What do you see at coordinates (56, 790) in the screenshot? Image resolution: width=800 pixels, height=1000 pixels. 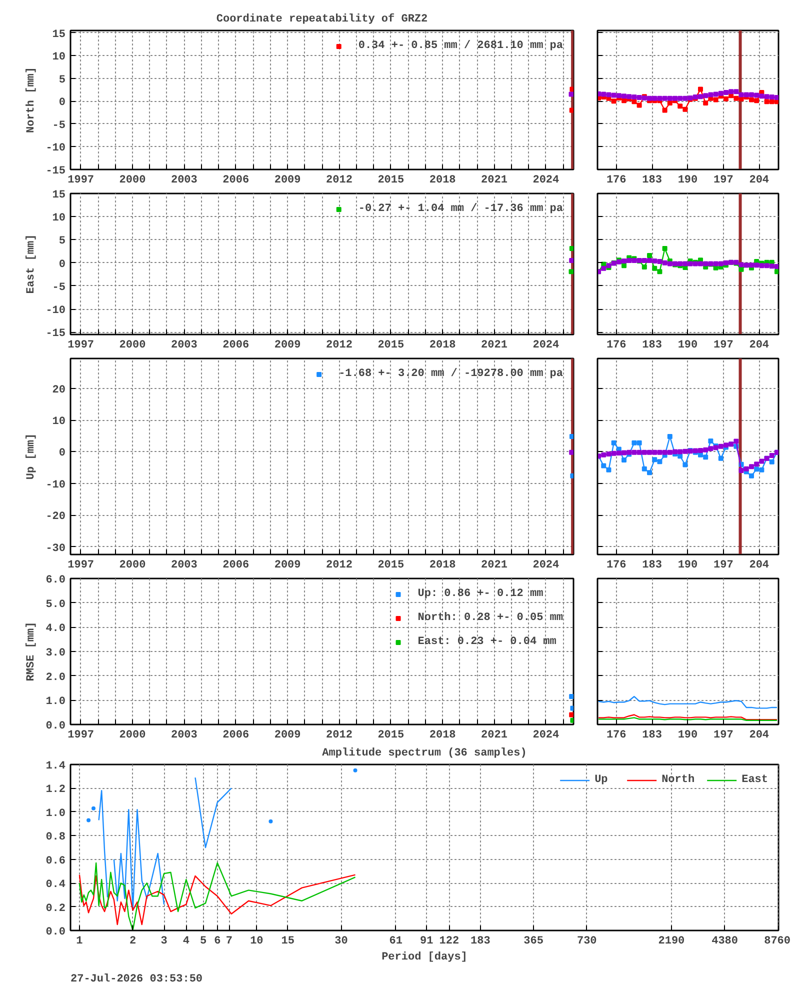 I see `y-tick-label: 1.2` at bounding box center [56, 790].